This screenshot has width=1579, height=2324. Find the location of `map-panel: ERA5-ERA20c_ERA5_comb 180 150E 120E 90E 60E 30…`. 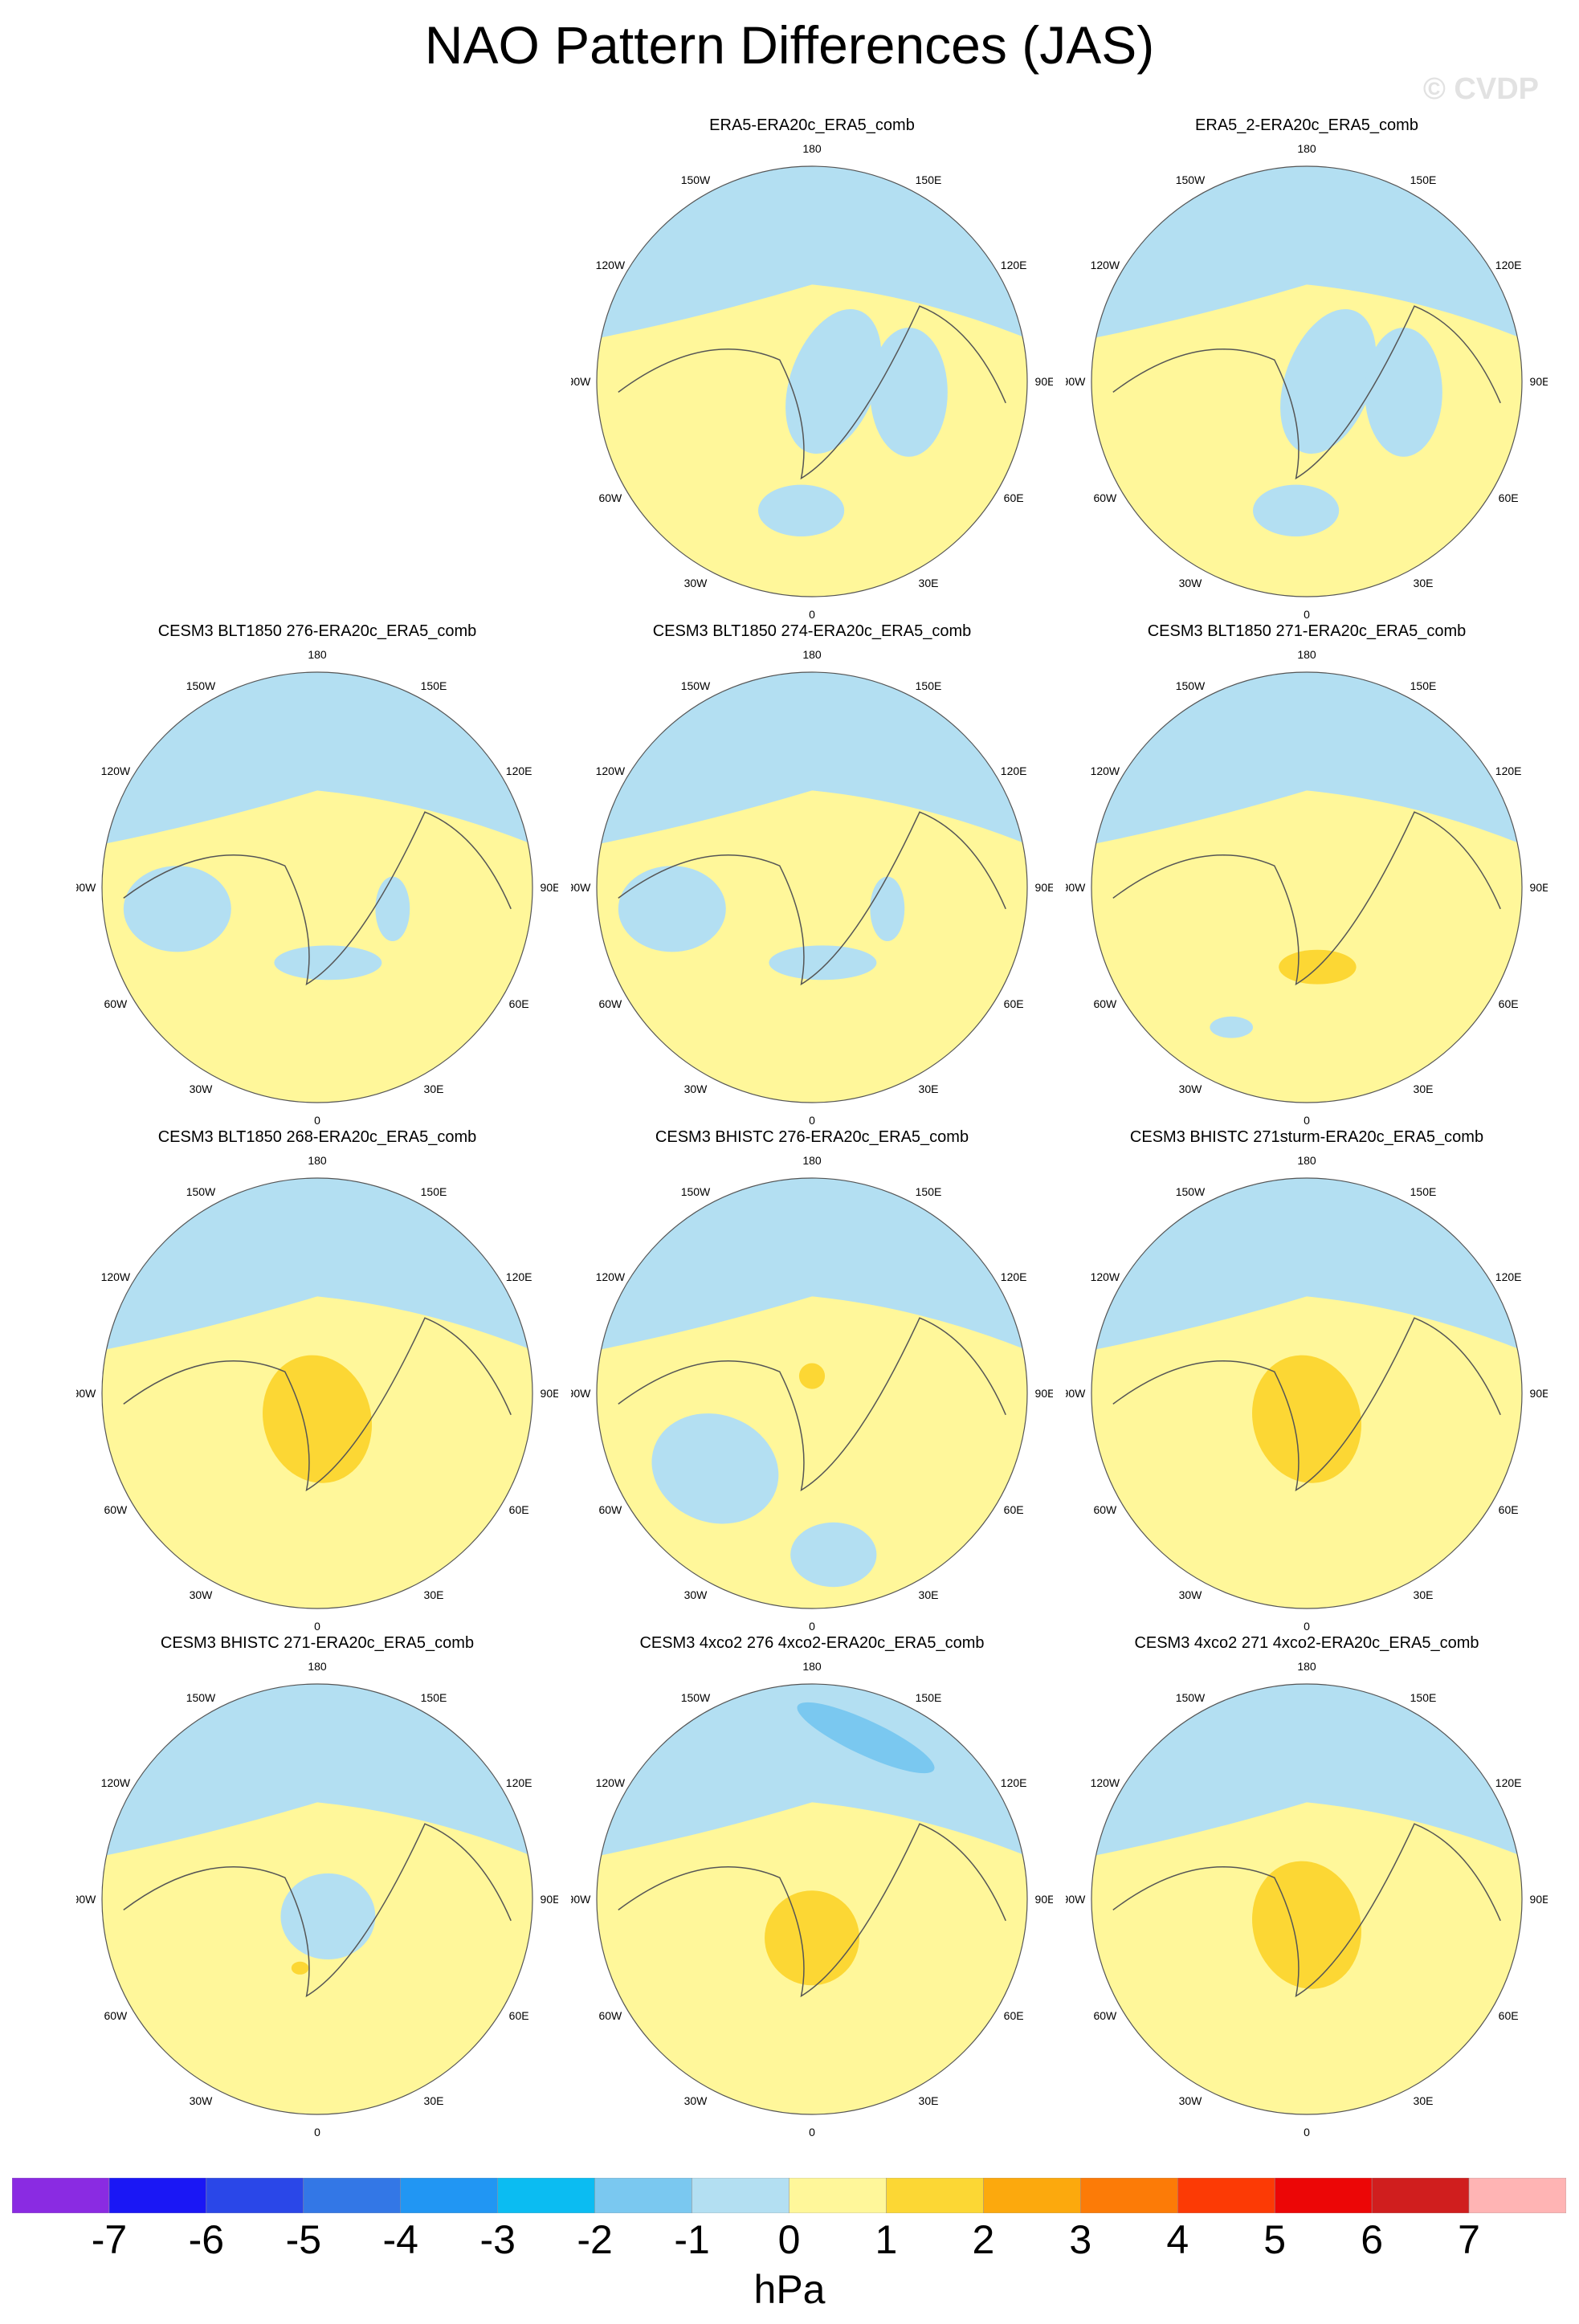

map-panel: ERA5-ERA20c_ERA5_comb 180 150E 120E 90E 60E 30… is located at coordinates (812, 369).